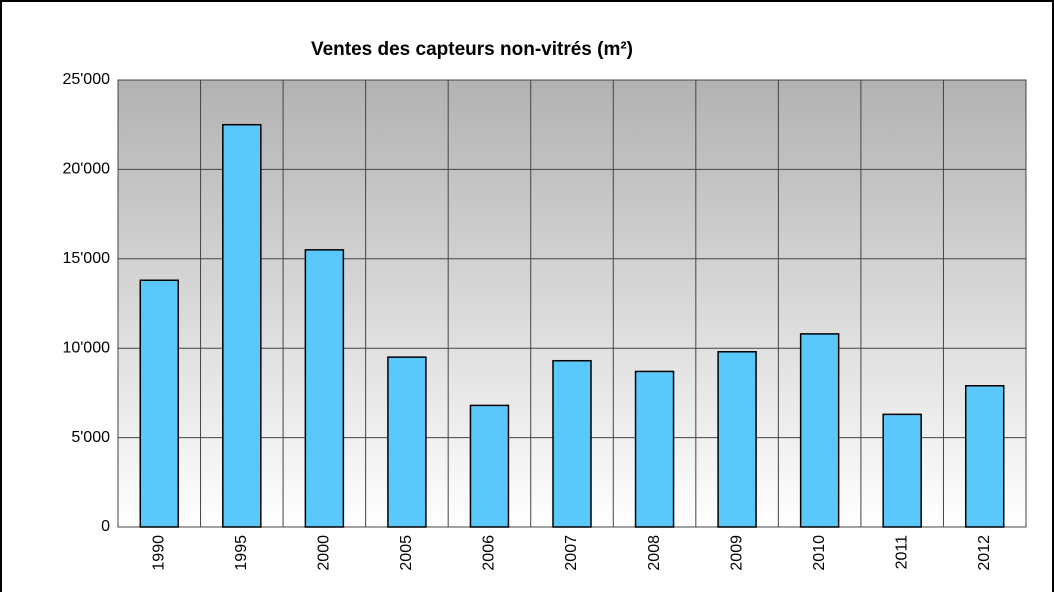 This screenshot has height=592, width=1054. What do you see at coordinates (86, 169) in the screenshot?
I see `y-tick-label: 20'000` at bounding box center [86, 169].